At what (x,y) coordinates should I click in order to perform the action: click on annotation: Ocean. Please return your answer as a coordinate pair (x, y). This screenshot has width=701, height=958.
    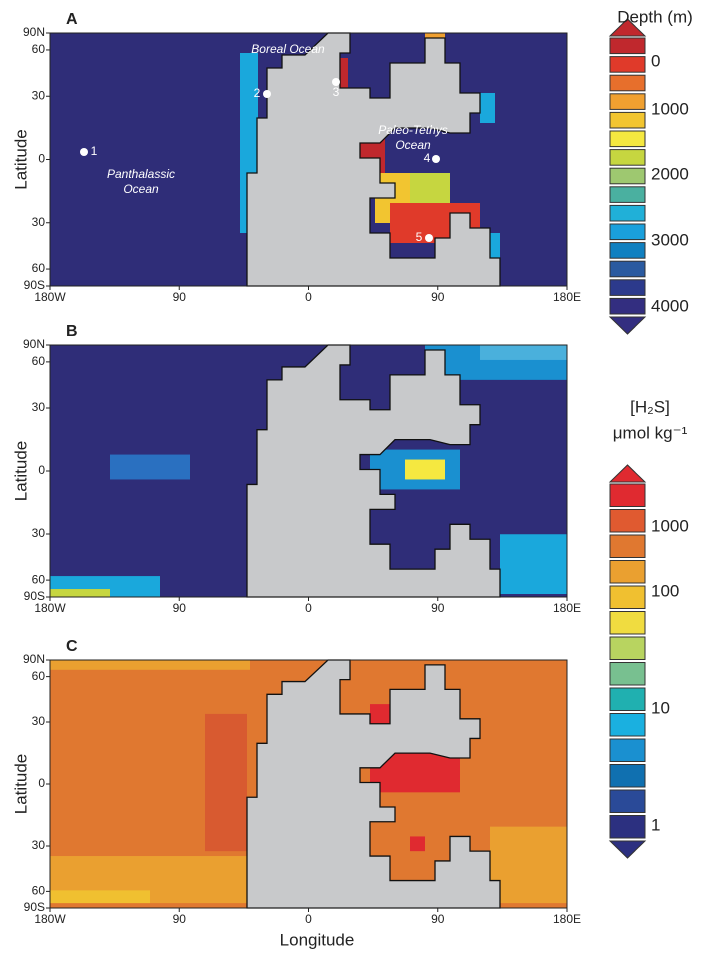
    Looking at the image, I should click on (141, 189).